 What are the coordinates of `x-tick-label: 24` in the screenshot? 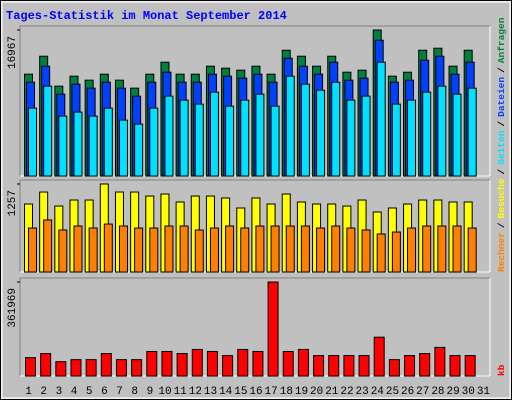 It's located at (378, 392).